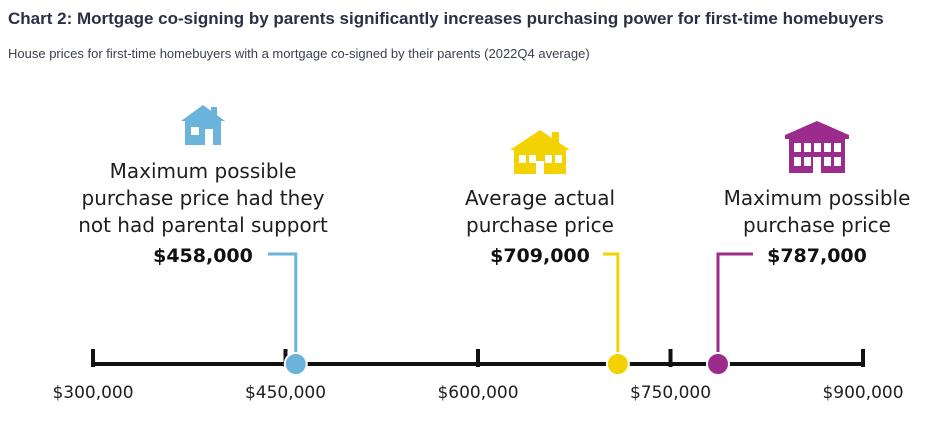  I want to click on axis-tick-label: $300,000, so click(92, 393).